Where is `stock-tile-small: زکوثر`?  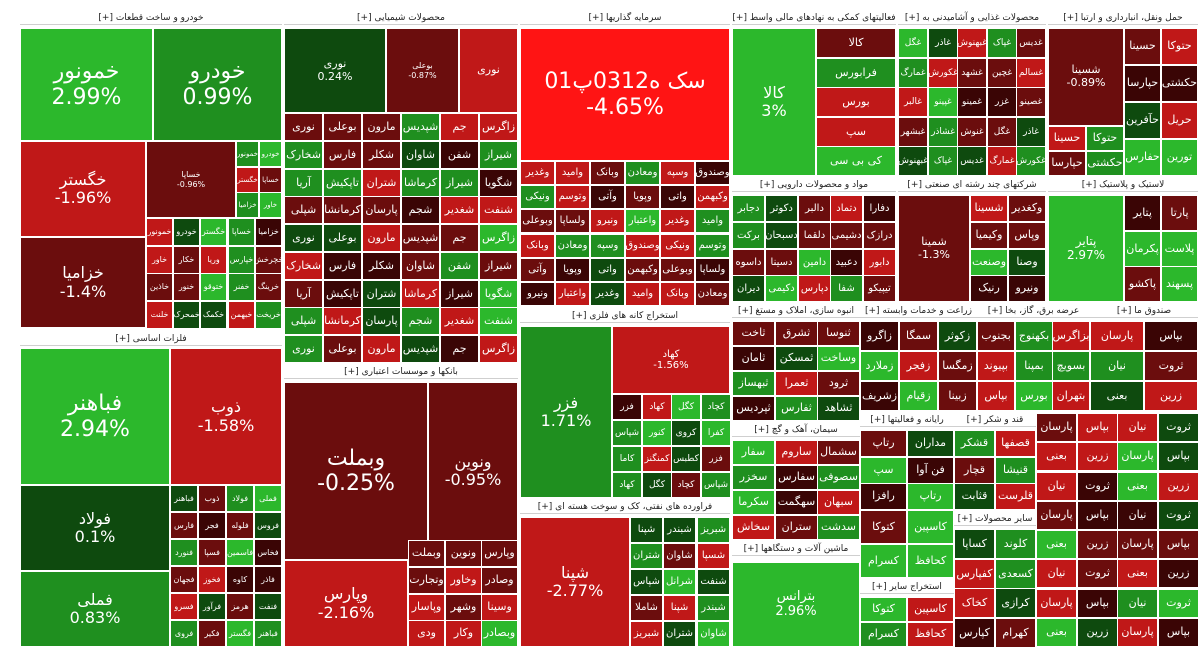
stock-tile-small: زکوثر is located at coordinates (957, 336).